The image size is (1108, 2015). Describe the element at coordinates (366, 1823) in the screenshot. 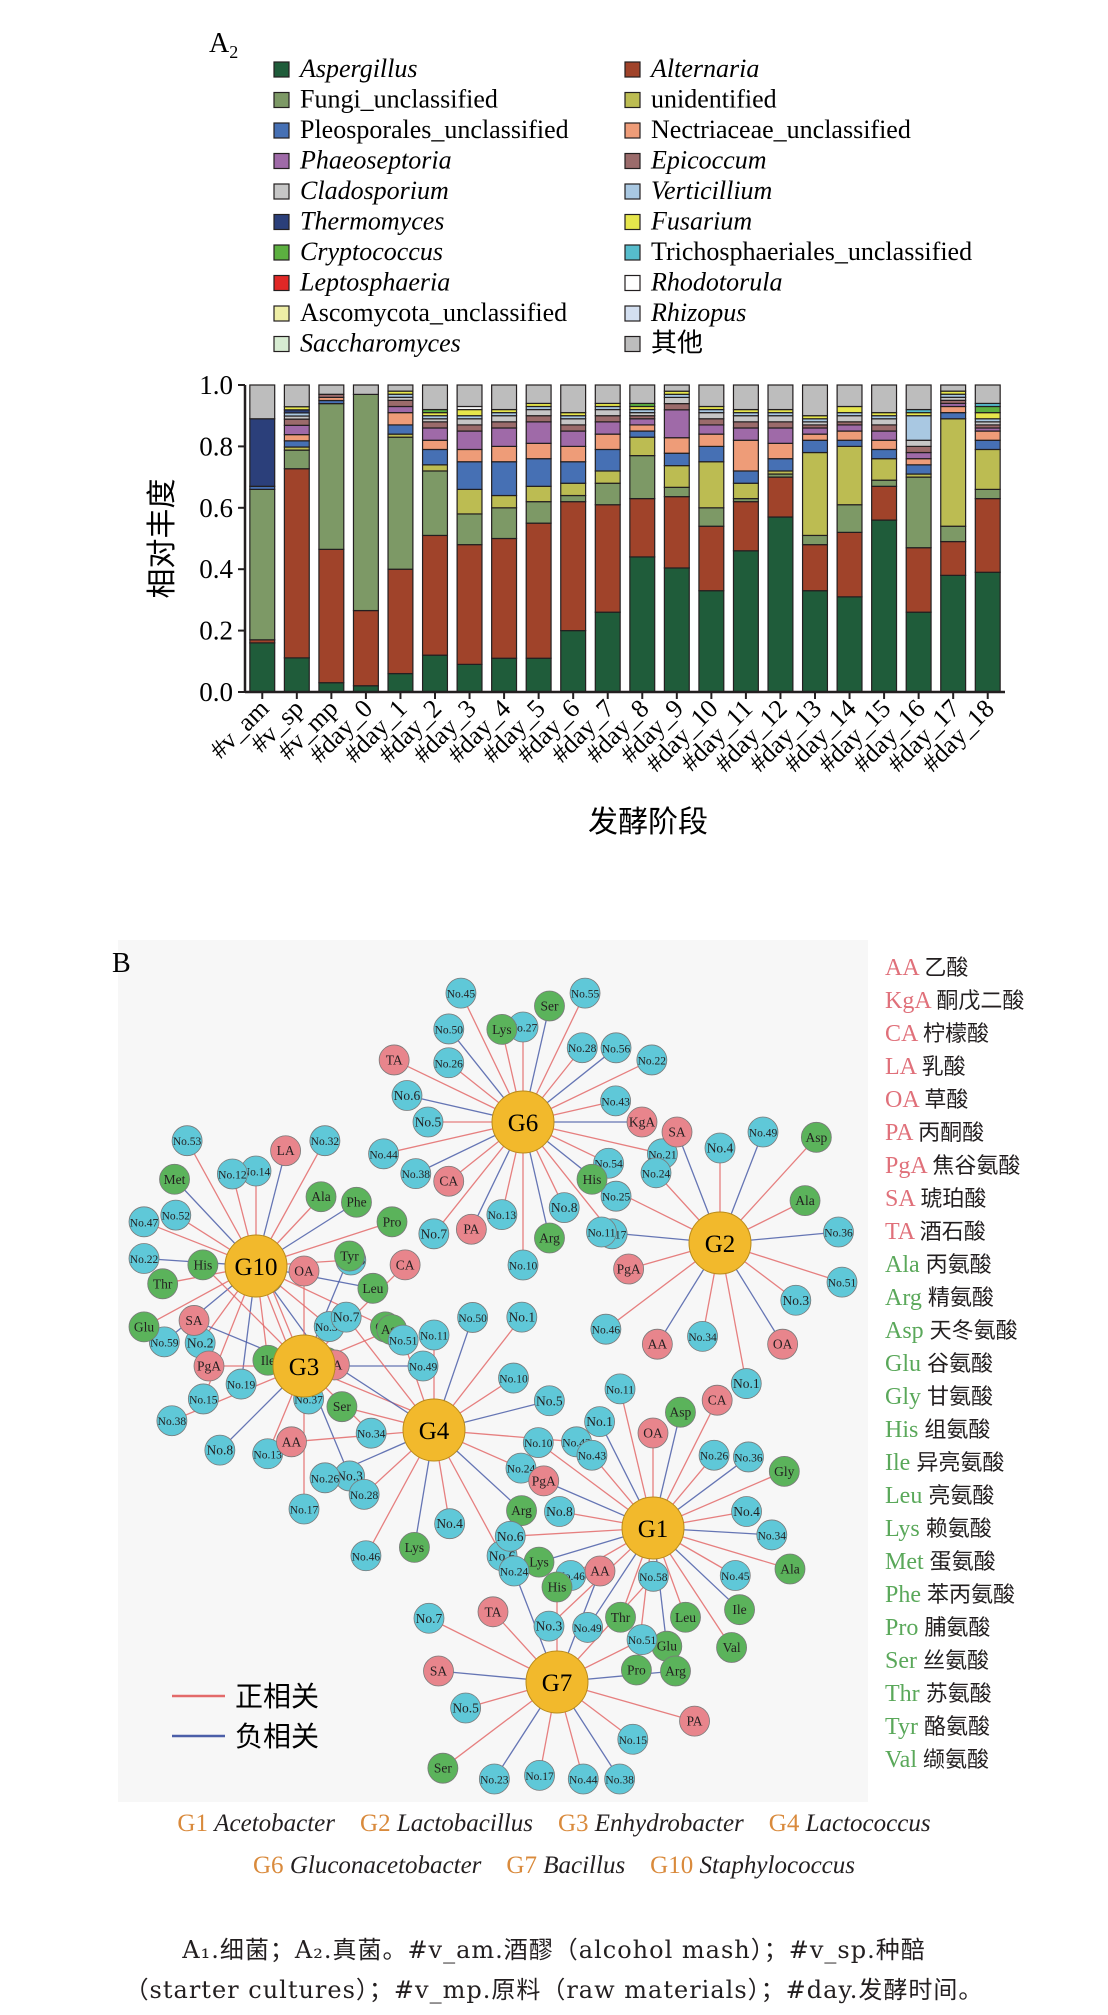

I see `genus-code-g2: G2` at that location.